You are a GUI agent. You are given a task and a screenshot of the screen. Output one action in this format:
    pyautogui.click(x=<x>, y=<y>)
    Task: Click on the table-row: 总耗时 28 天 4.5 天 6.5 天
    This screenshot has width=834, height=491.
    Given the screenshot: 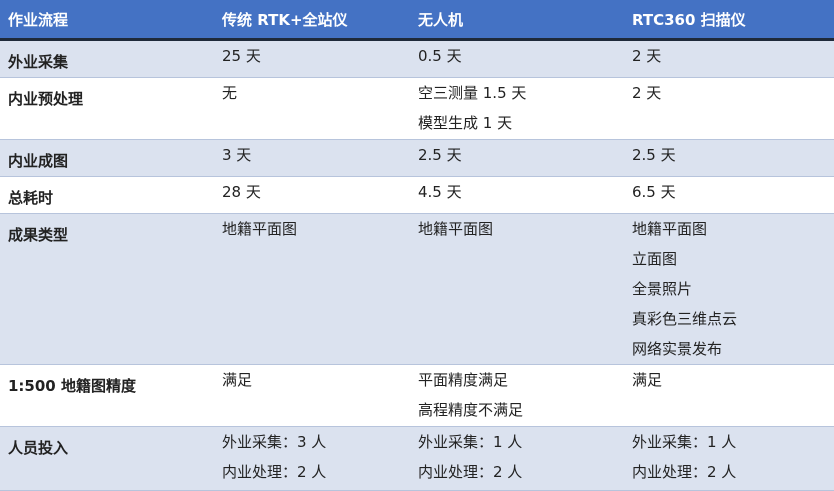 What is the action you would take?
    pyautogui.click(x=417, y=195)
    